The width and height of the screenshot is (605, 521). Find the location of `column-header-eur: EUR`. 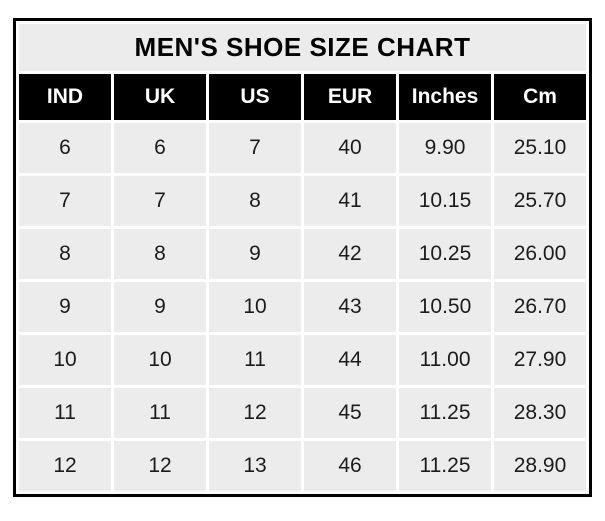

column-header-eur: EUR is located at coordinates (350, 97).